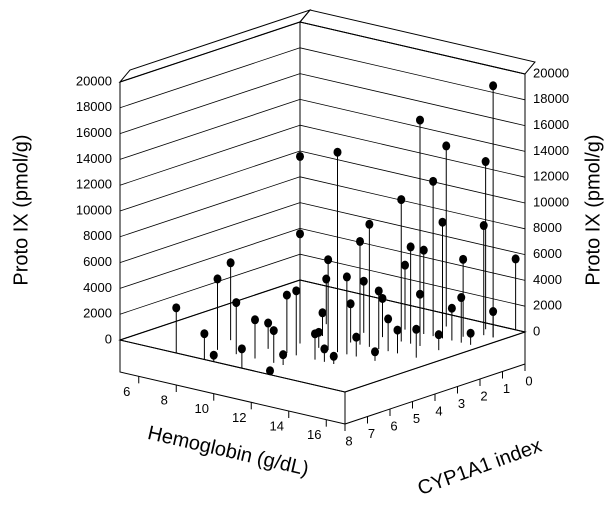 This screenshot has width=612, height=508. What do you see at coordinates (483, 395) in the screenshot?
I see `y-tick-label: 2` at bounding box center [483, 395].